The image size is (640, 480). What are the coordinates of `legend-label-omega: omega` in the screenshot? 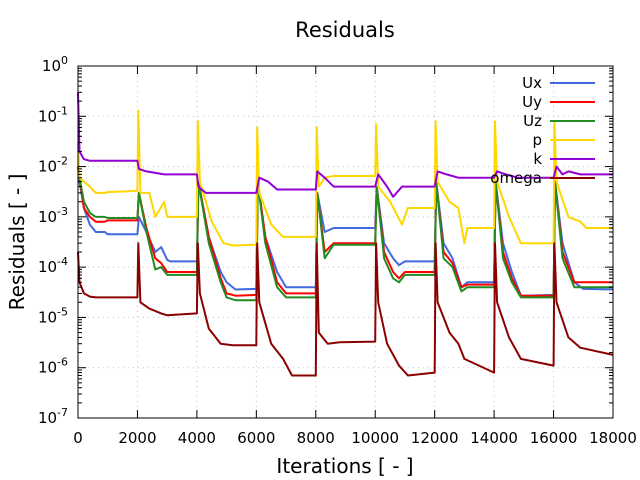 It's located at (516, 178).